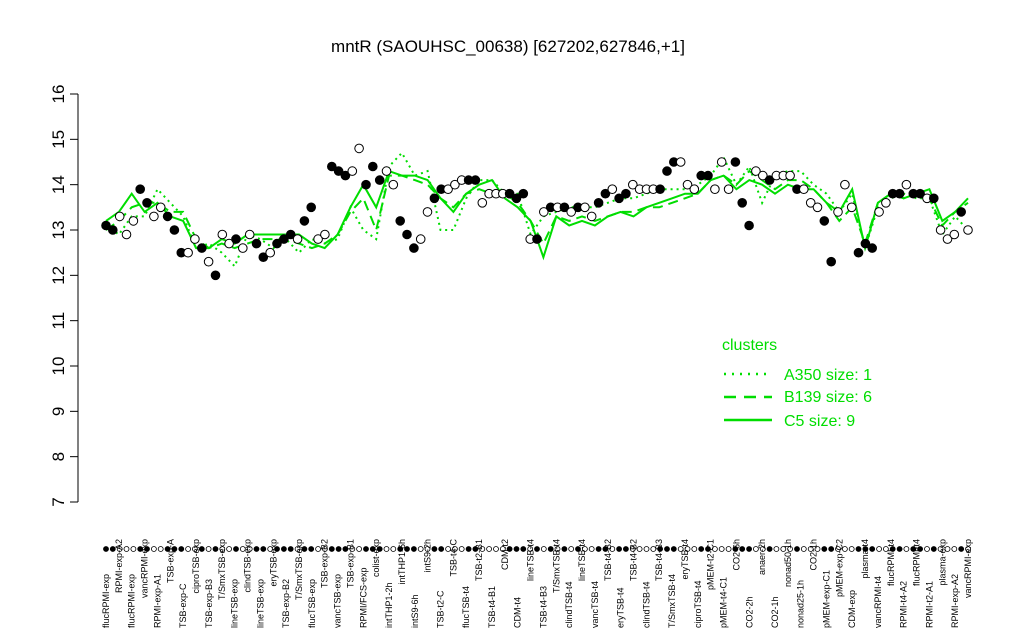  What do you see at coordinates (58, 411) in the screenshot?
I see `y-tick-label: 9` at bounding box center [58, 411].